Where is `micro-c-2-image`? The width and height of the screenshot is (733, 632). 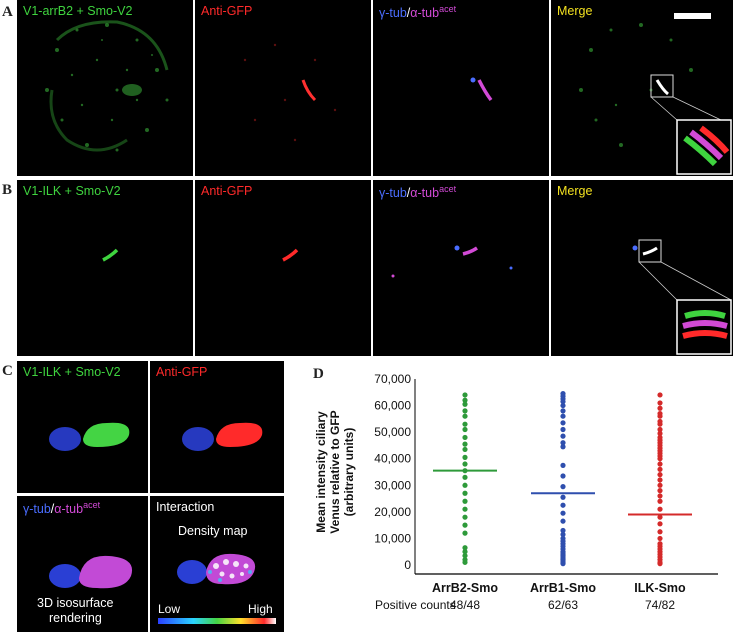
micro-c-2-image is located at coordinates (222, 436).